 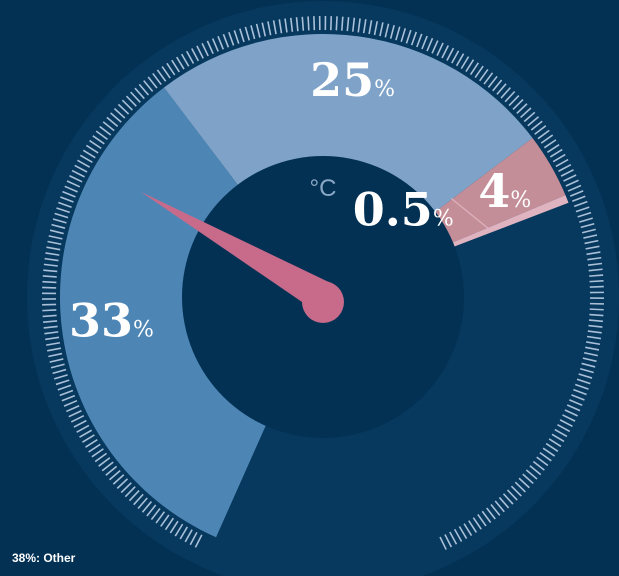 I want to click on slice-label-33: 33%, so click(x=111, y=320).